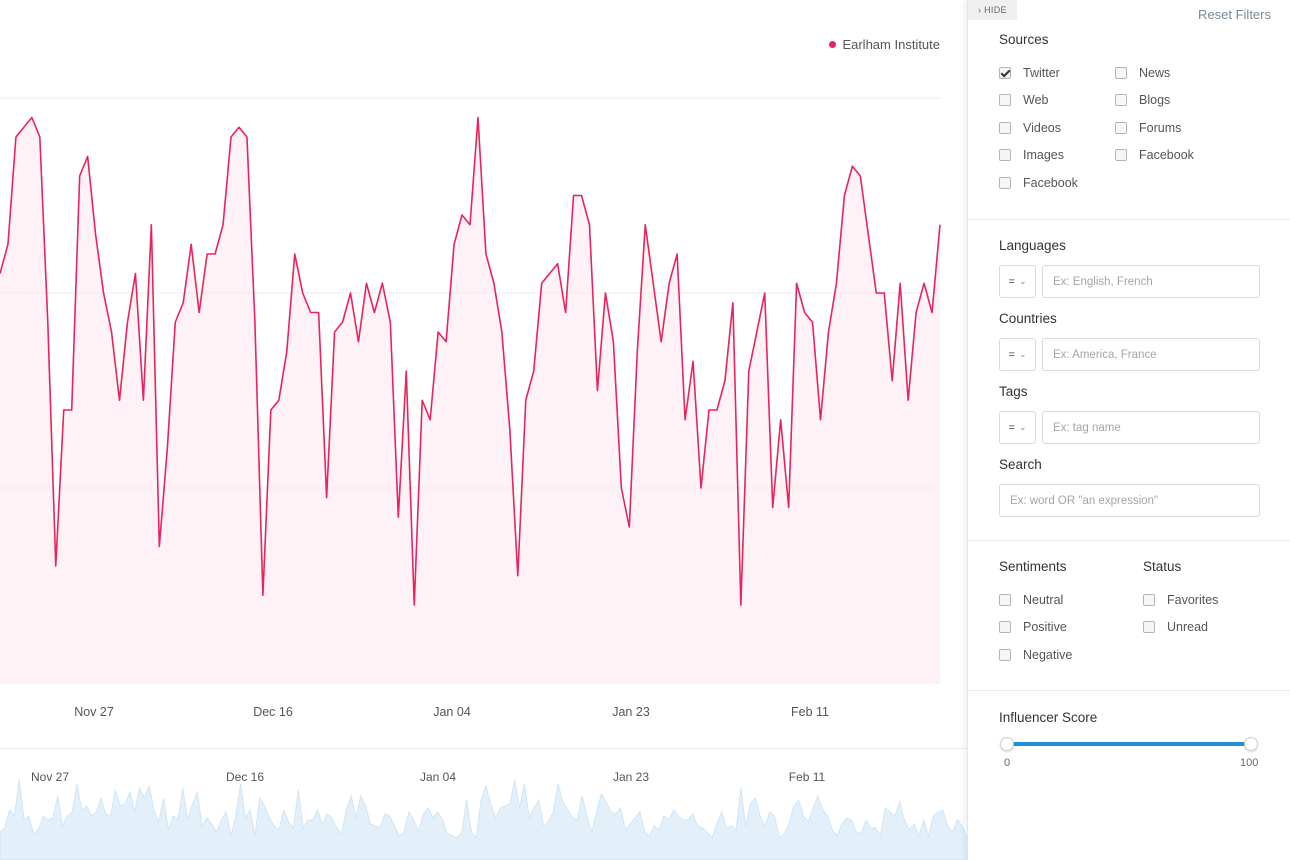 The width and height of the screenshot is (1290, 860). What do you see at coordinates (1043, 155) in the screenshot?
I see `source-label: Images` at bounding box center [1043, 155].